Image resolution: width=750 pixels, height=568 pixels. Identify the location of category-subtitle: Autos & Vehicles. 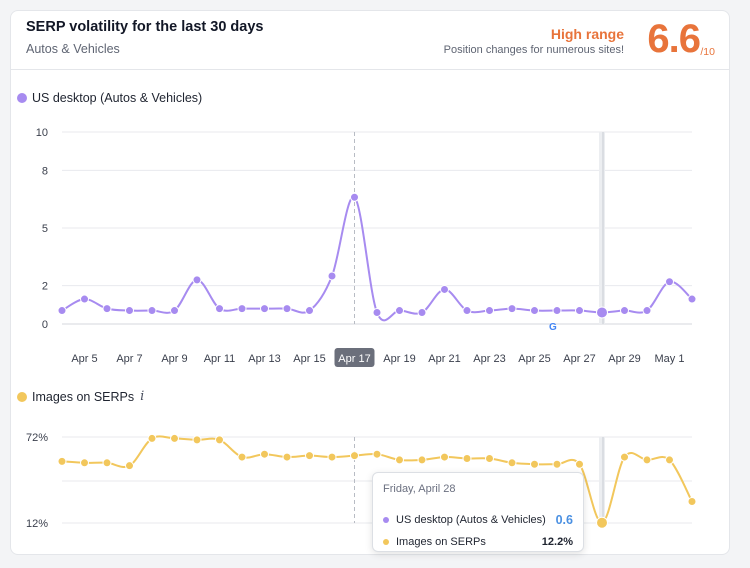
(73, 49).